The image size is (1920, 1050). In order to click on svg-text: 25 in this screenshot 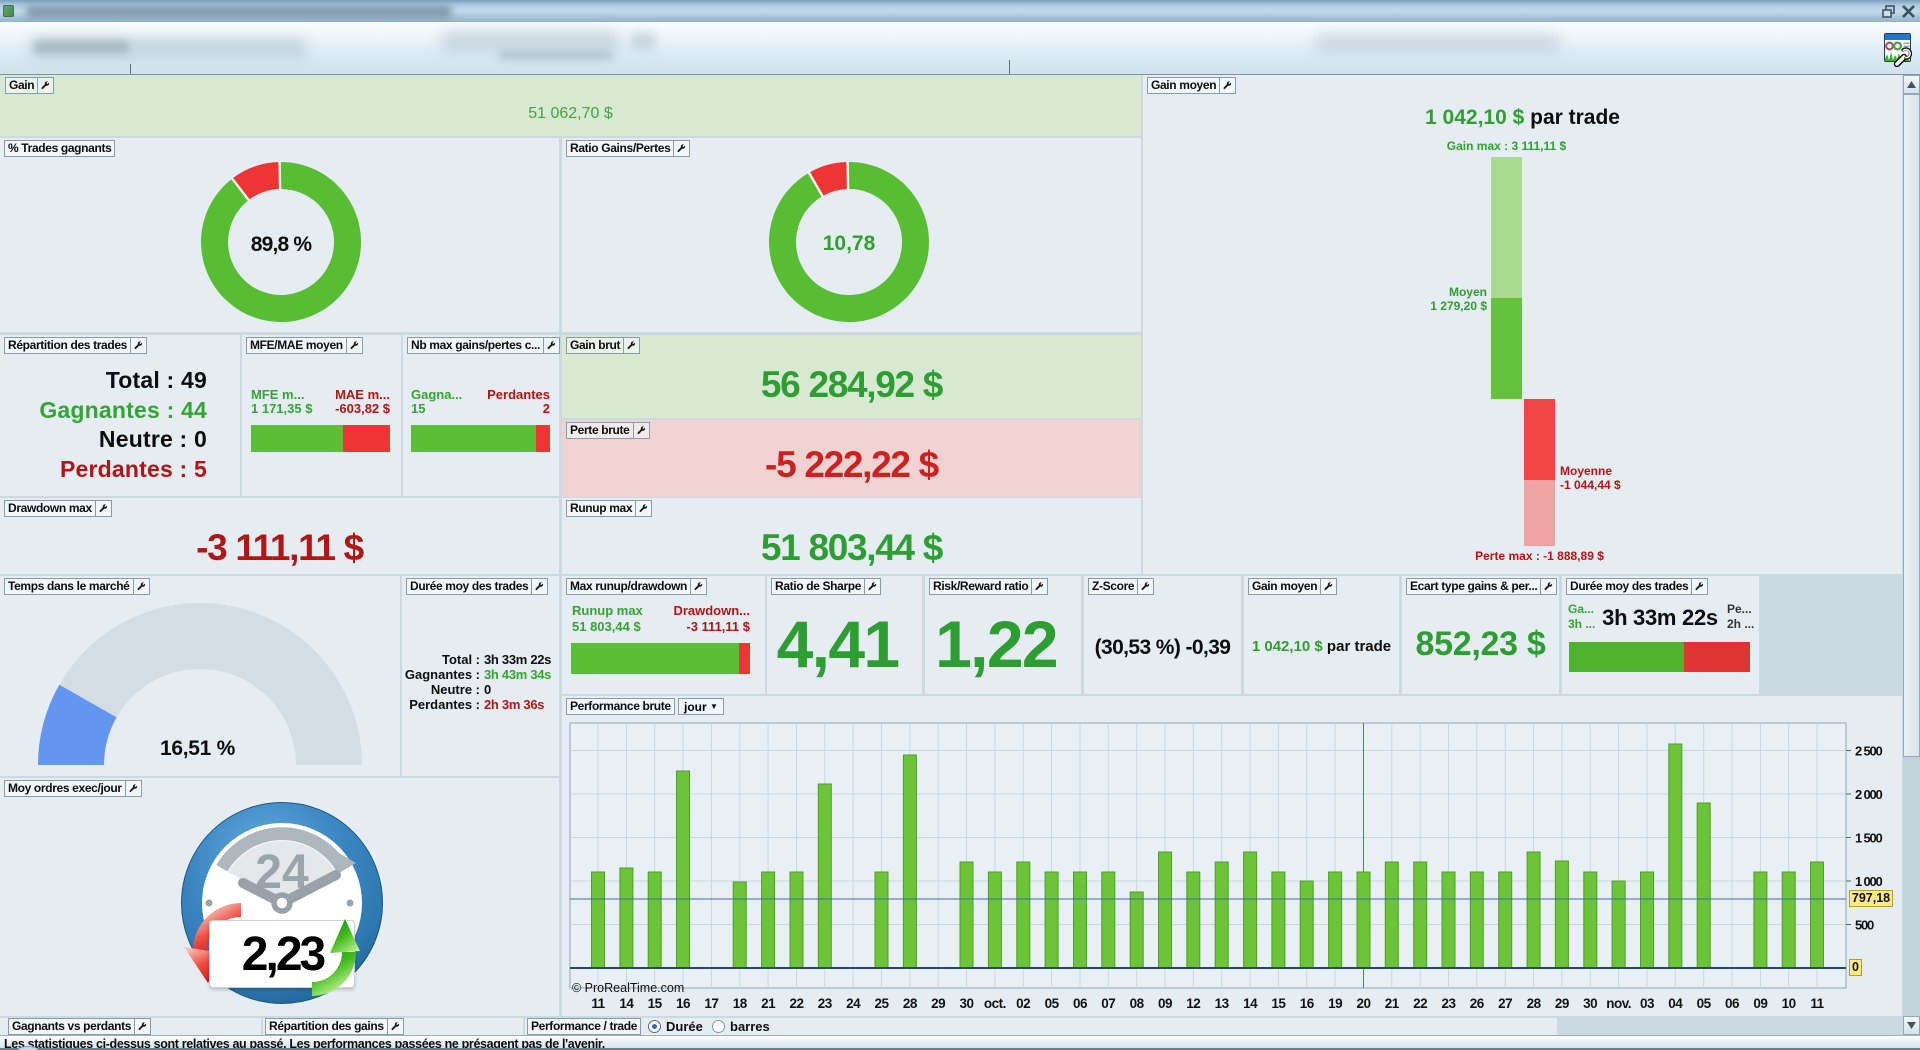, I will do `click(881, 1003)`.